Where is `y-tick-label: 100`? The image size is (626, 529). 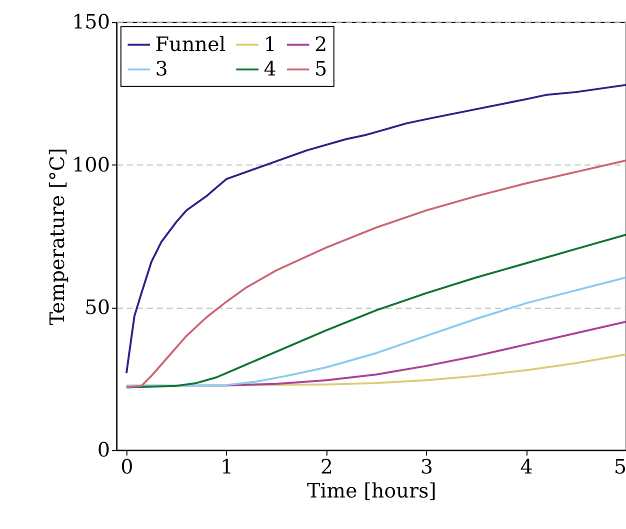 y-tick-label: 100 is located at coordinates (91, 164).